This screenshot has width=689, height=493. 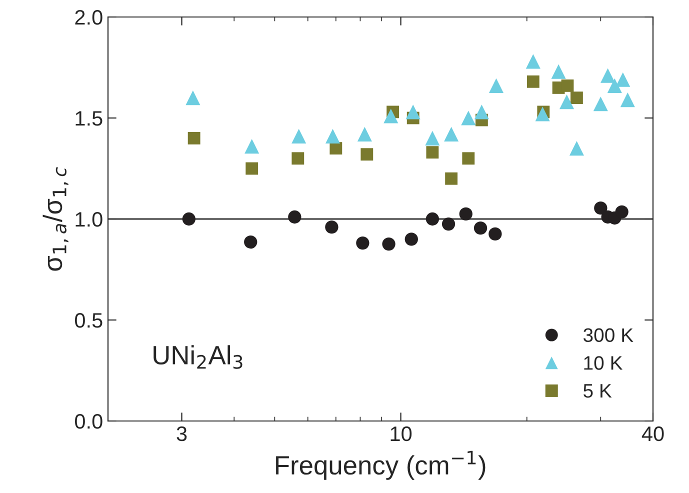 What do you see at coordinates (55, 219) in the screenshot?
I see `y-axis-title: σ$_{1,a}$/σ$_{1,c}$` at bounding box center [55, 219].